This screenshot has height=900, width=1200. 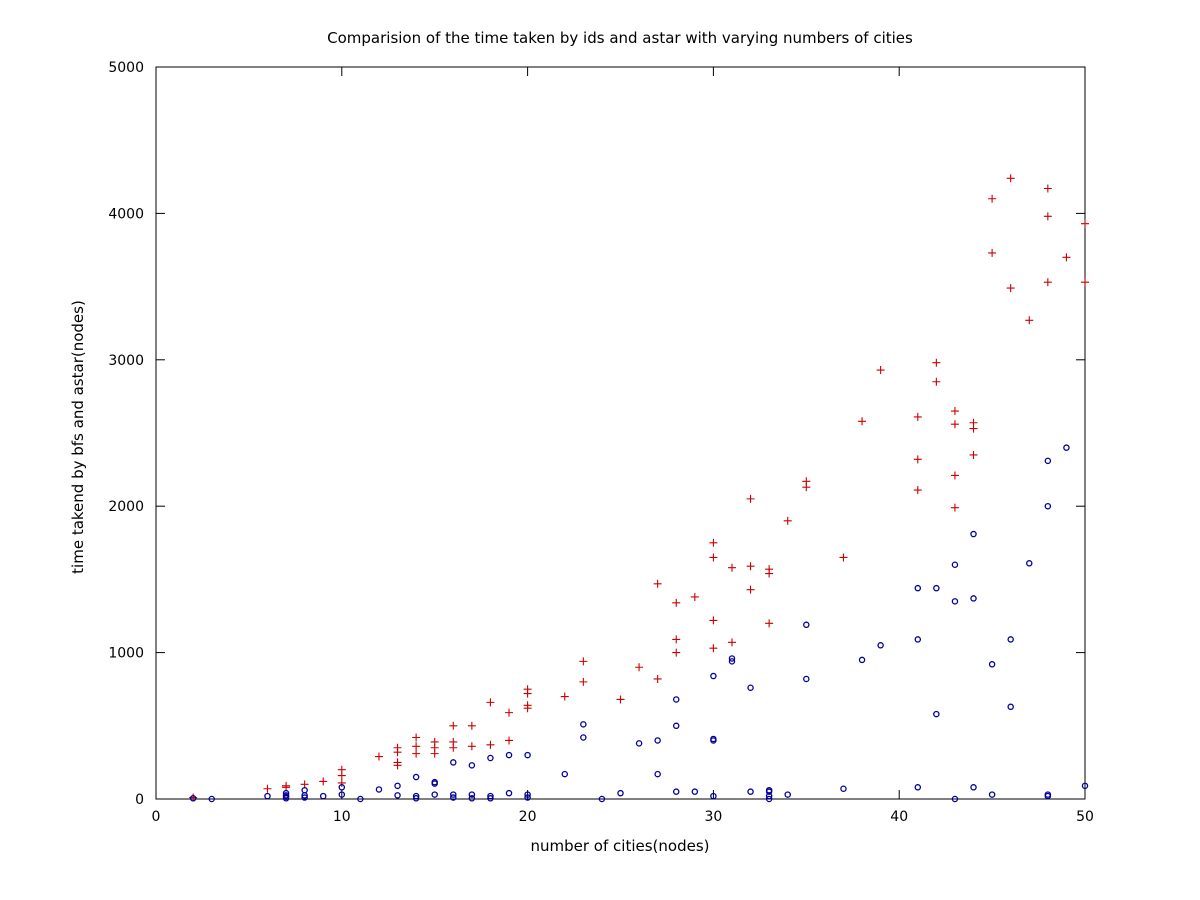 I want to click on x-tick-label: 0, so click(x=156, y=817).